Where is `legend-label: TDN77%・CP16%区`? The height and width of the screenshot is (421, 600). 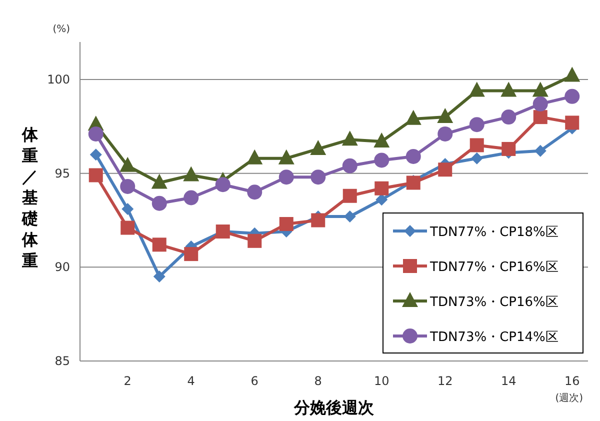
legend-label: TDN77%・CP16%区 is located at coordinates (493, 267).